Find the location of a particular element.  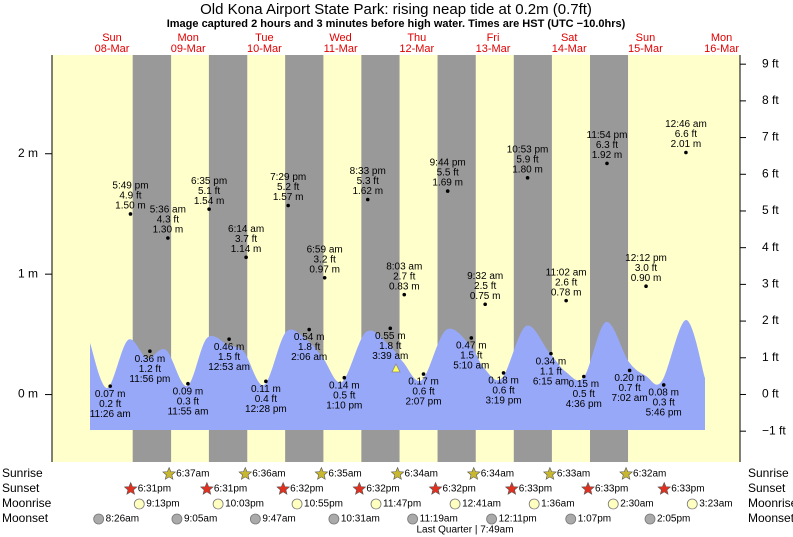

tide-label: 12:53 am is located at coordinates (229, 367).